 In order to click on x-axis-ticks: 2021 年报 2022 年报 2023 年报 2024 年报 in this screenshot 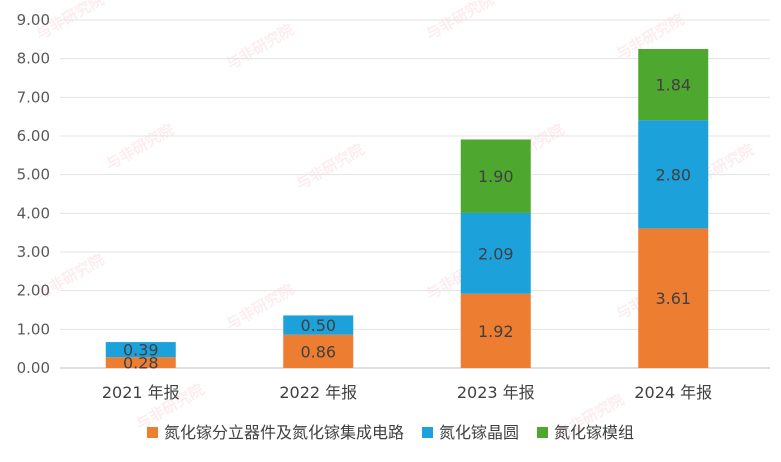, I will do `click(407, 392)`.